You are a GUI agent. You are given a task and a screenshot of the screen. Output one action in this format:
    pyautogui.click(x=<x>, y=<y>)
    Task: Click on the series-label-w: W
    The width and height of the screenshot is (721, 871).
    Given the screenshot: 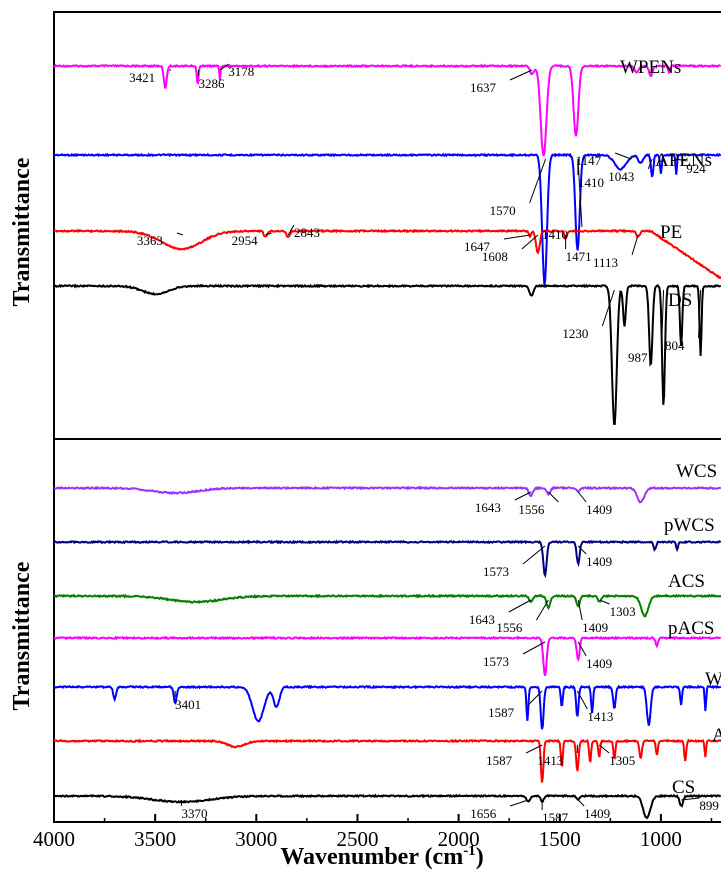 What is the action you would take?
    pyautogui.click(x=713, y=679)
    